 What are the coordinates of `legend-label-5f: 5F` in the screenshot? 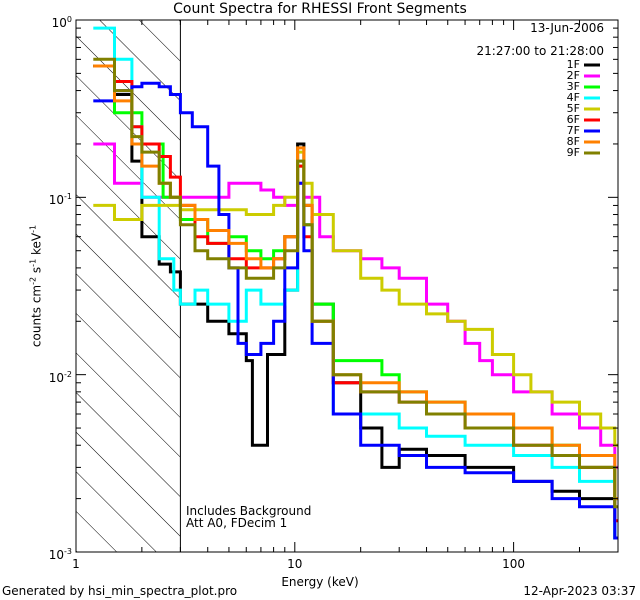 It's located at (573, 108).